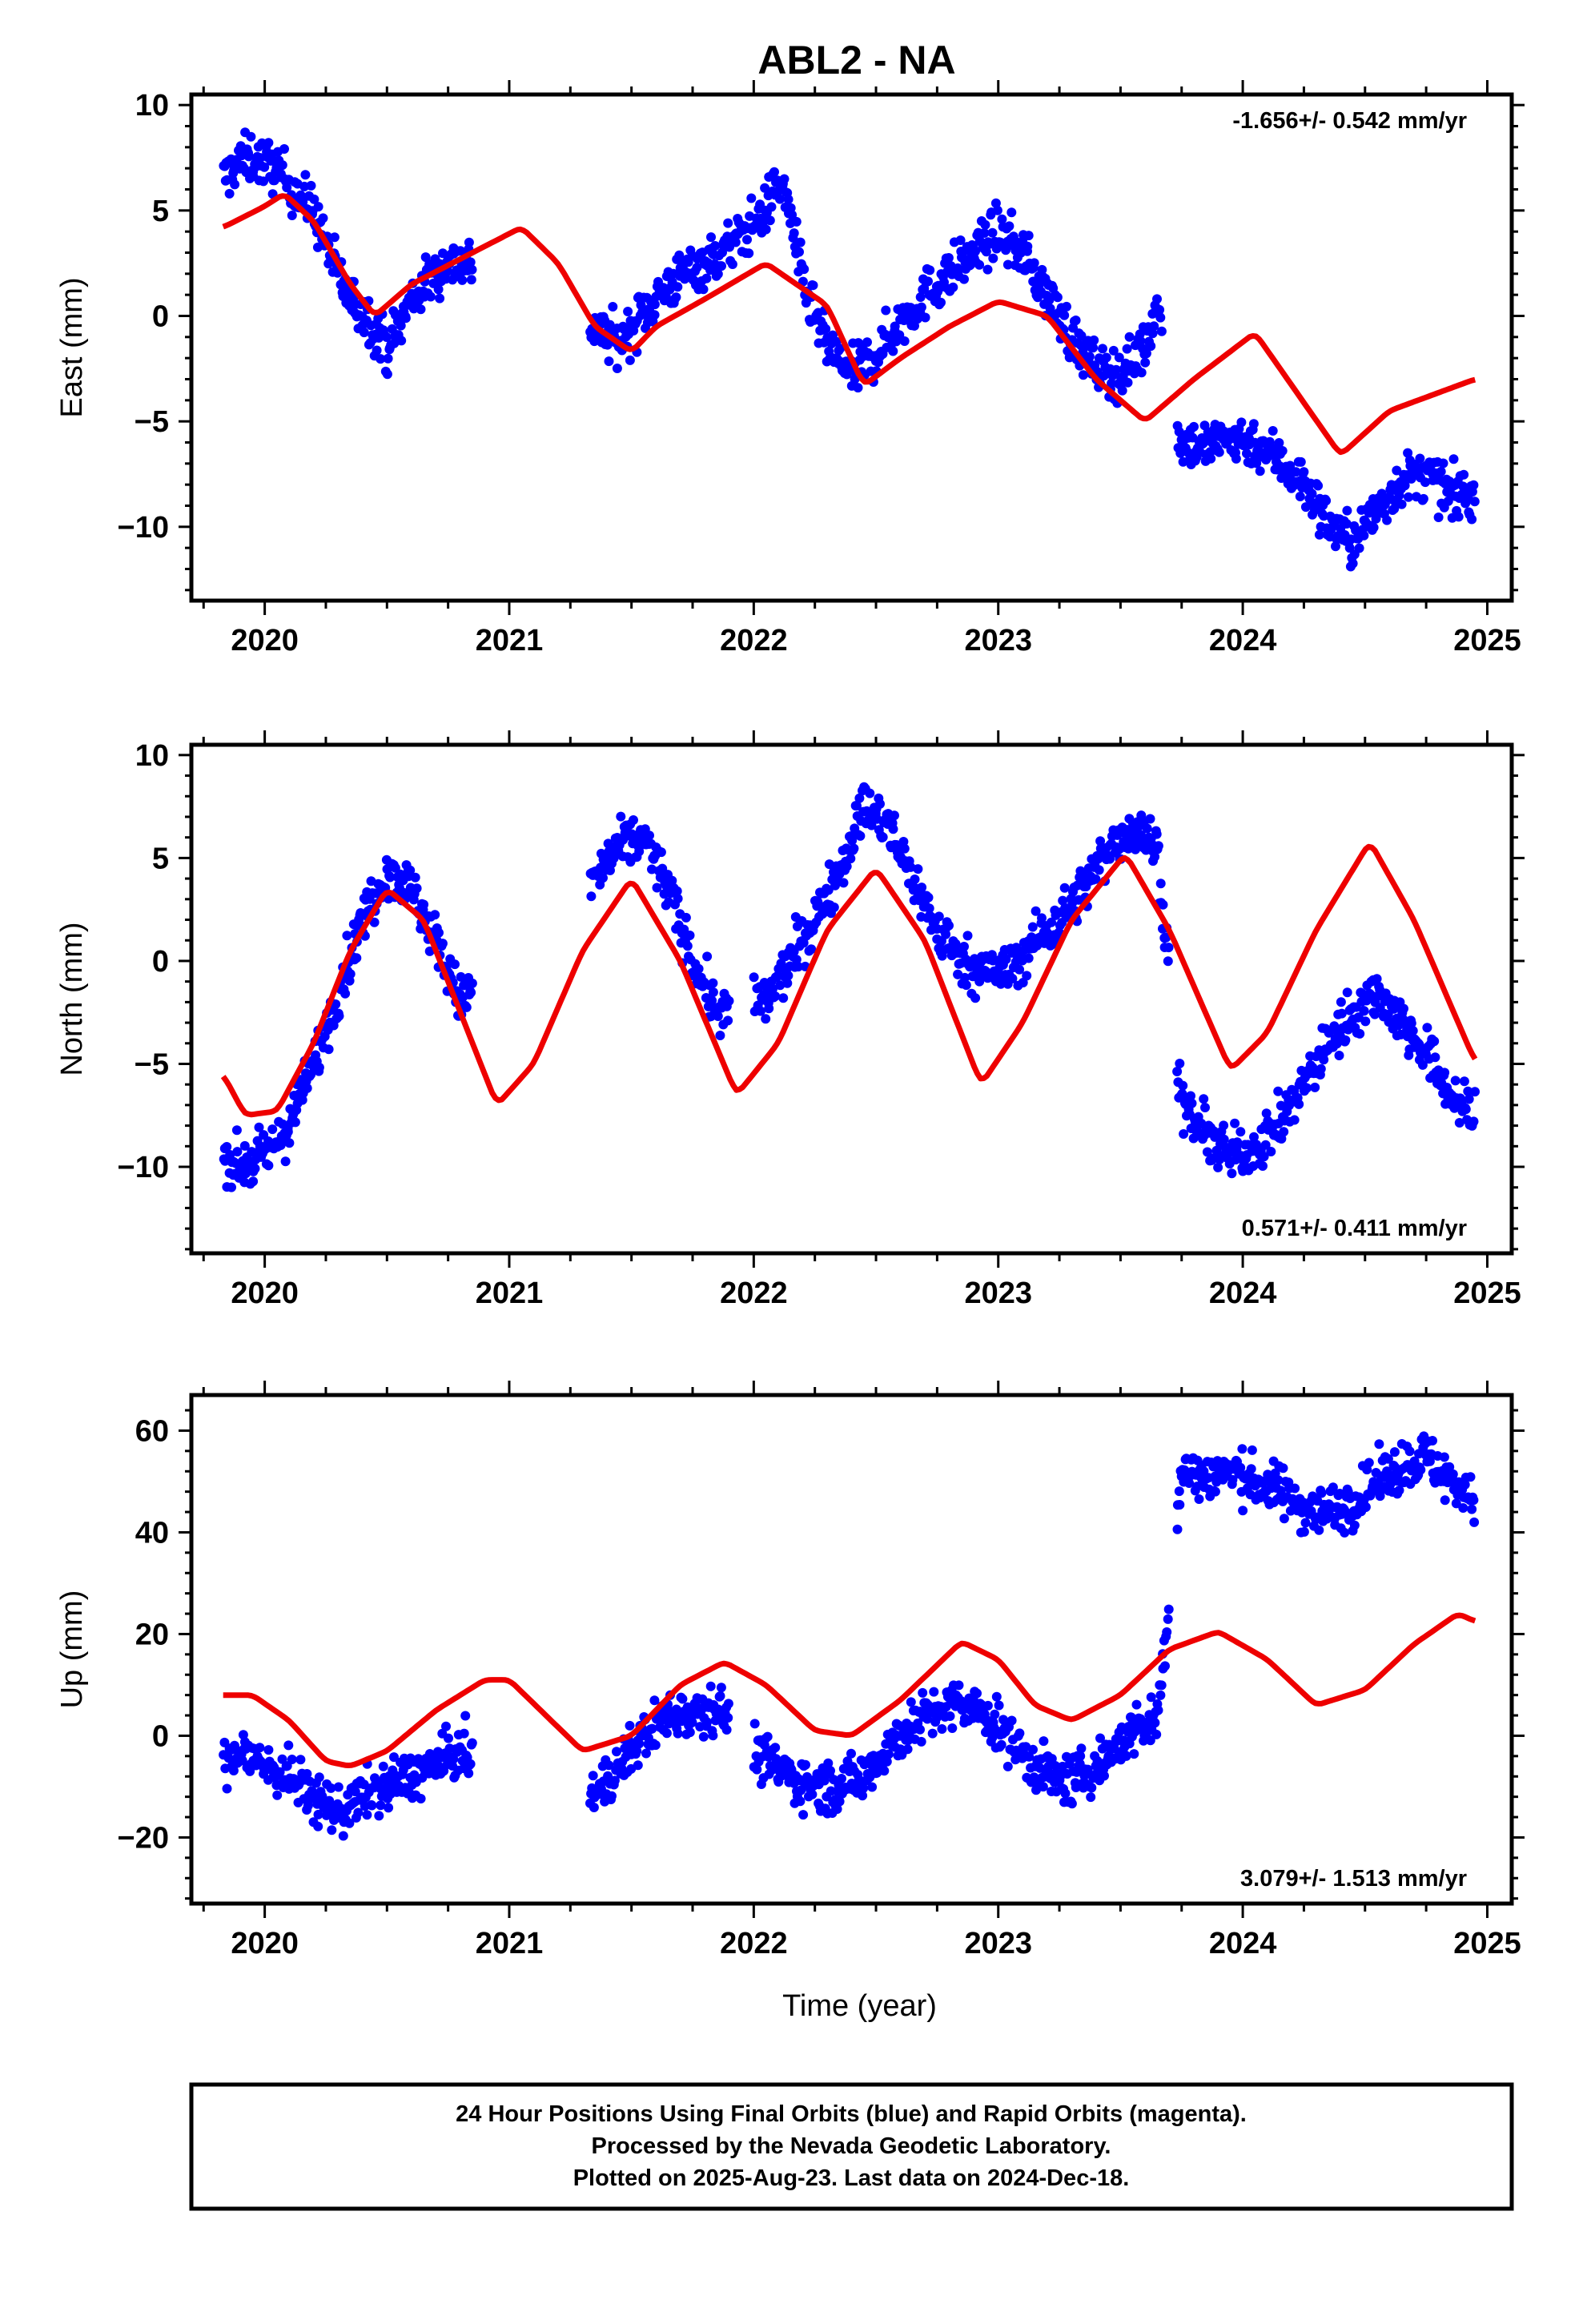 This screenshot has height=2324, width=1587. What do you see at coordinates (1243, 1294) in the screenshot?
I see `north-x-tick-label: 2024` at bounding box center [1243, 1294].